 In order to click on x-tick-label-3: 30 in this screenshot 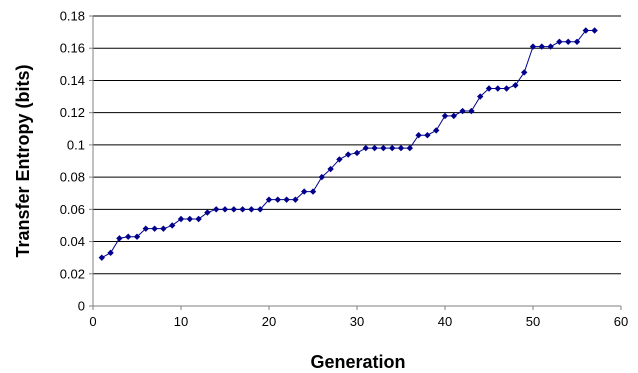, I will do `click(357, 321)`.